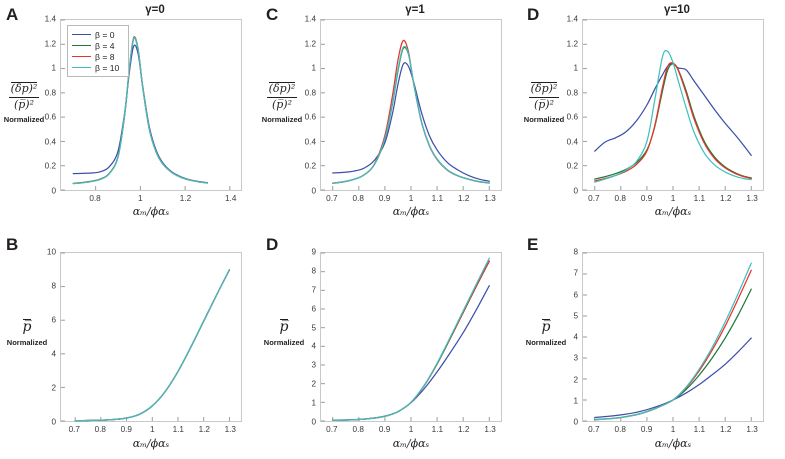 Image resolution: width=785 pixels, height=459 pixels. Describe the element at coordinates (284, 332) in the screenshot. I see `y-axis-label-D-bottom: p̅ Normalized` at that location.